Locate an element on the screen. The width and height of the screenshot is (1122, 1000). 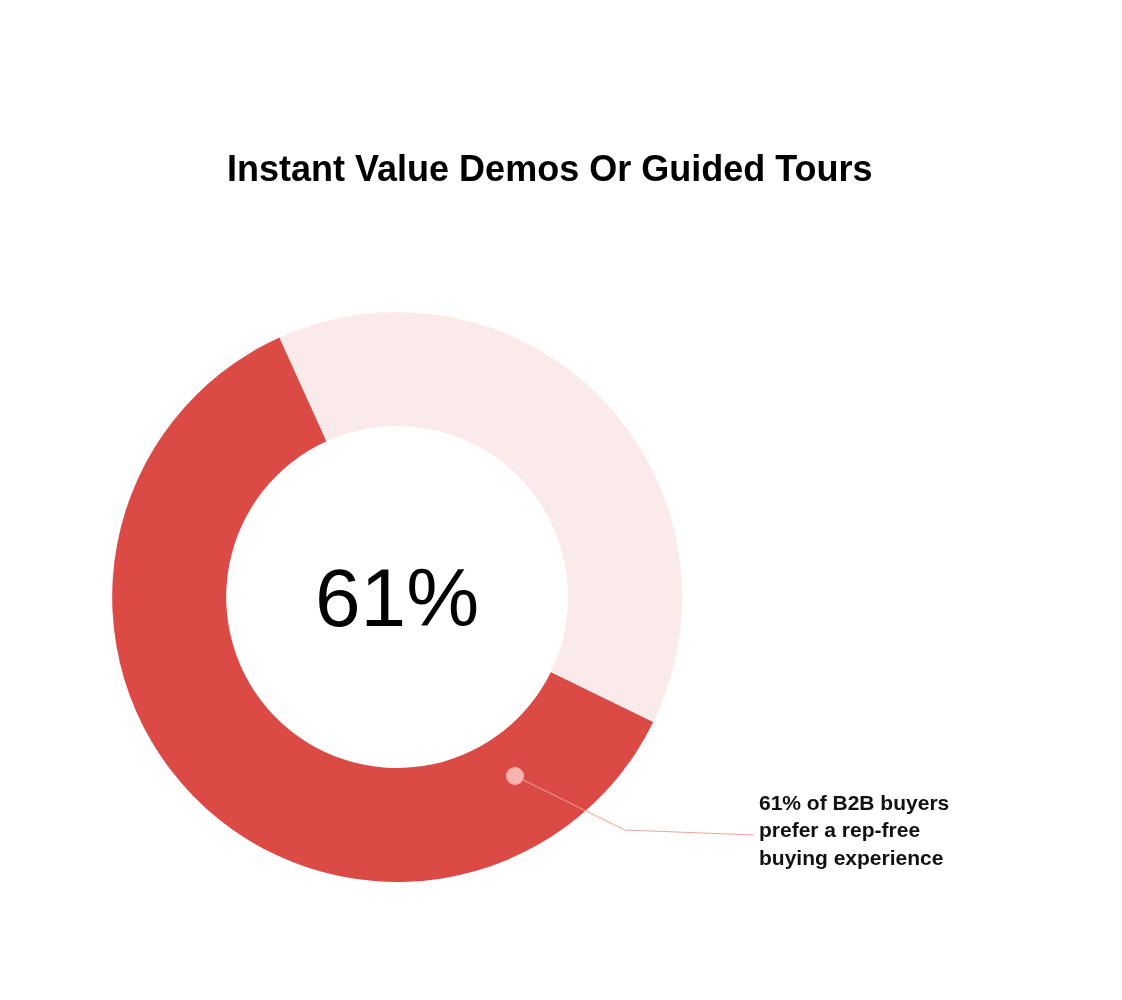
donut-slice is located at coordinates (480, 517).